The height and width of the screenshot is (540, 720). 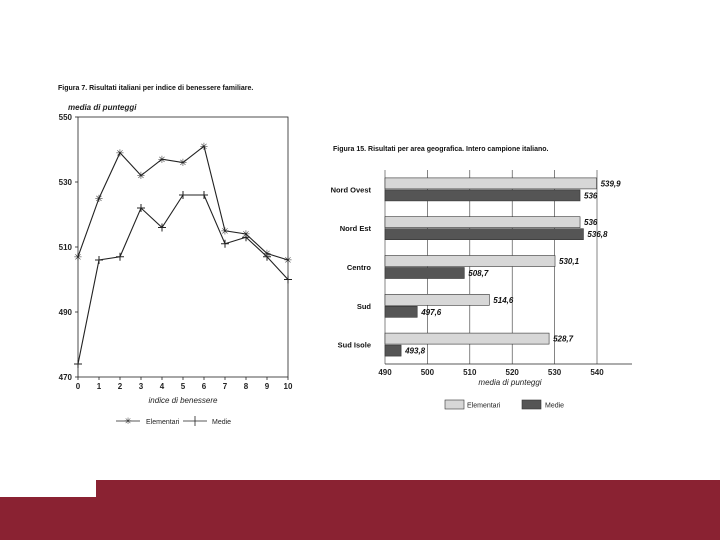 I want to click on footer-band, so click(x=360, y=518).